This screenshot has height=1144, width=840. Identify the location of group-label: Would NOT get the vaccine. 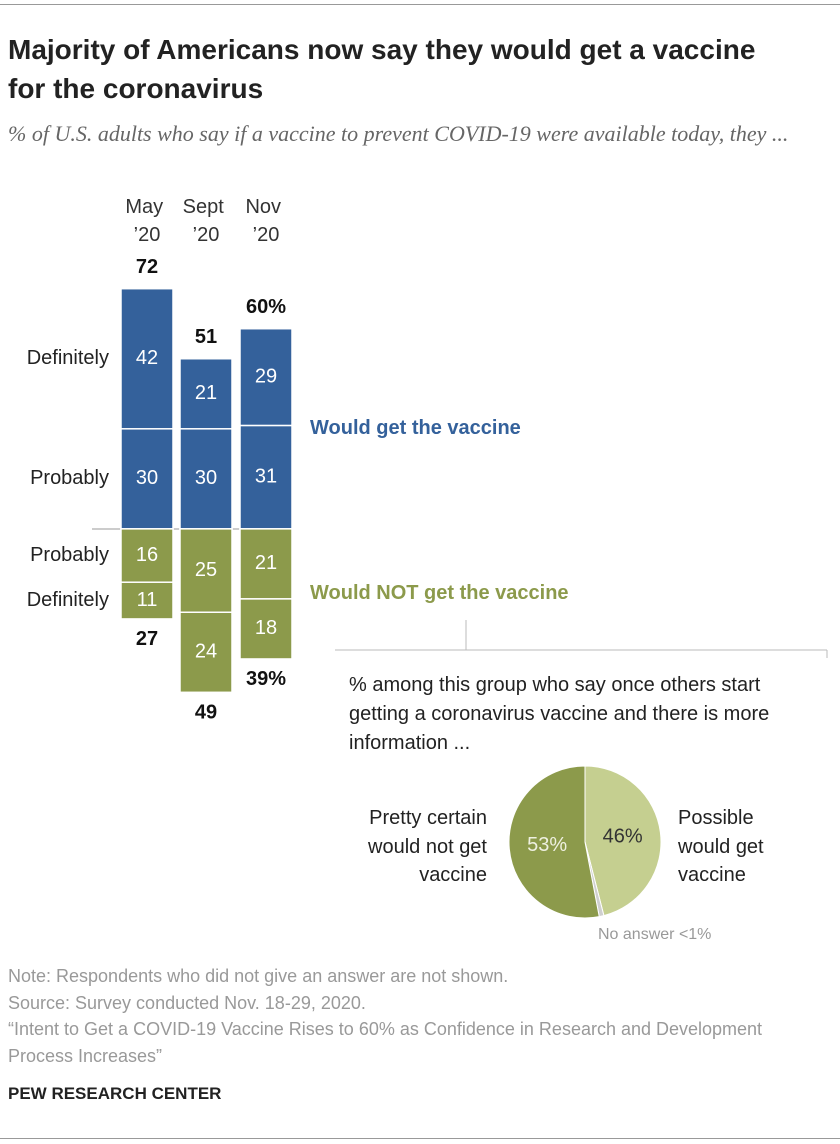
(439, 593).